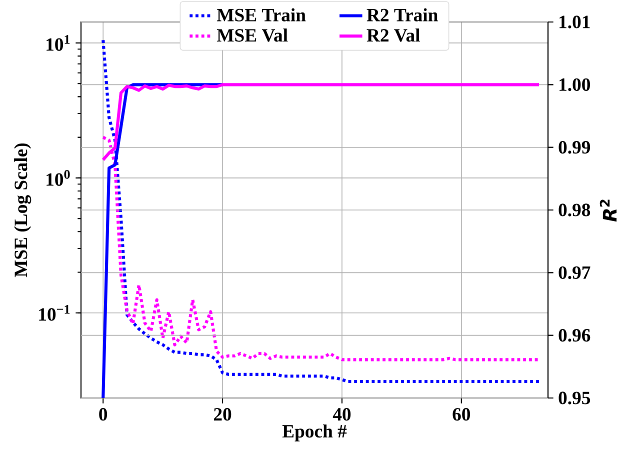 Image resolution: width=633 pixels, height=455 pixels. Describe the element at coordinates (54, 312) in the screenshot. I see `y-tick-label: 10$^{−1}$` at that location.